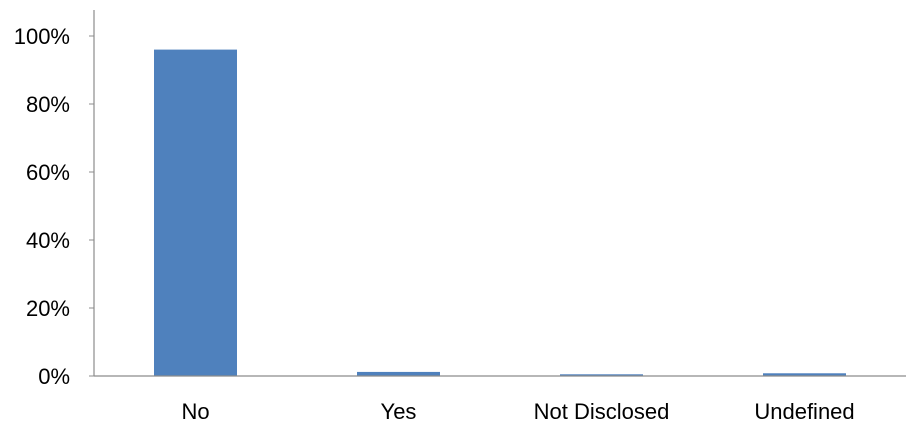  I want to click on y-tick-label: 40%, so click(48, 240).